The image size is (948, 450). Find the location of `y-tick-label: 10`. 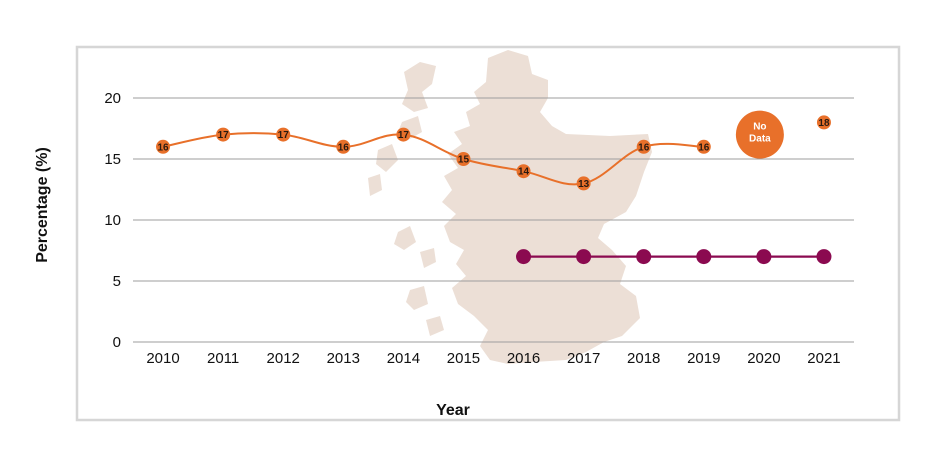

y-tick-label: 10 is located at coordinates (112, 220).